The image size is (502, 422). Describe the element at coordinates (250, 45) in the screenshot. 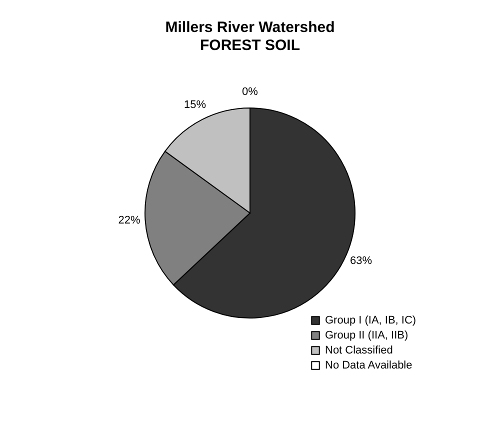

I see `chart-subtitle: FOREST SOIL` at that location.